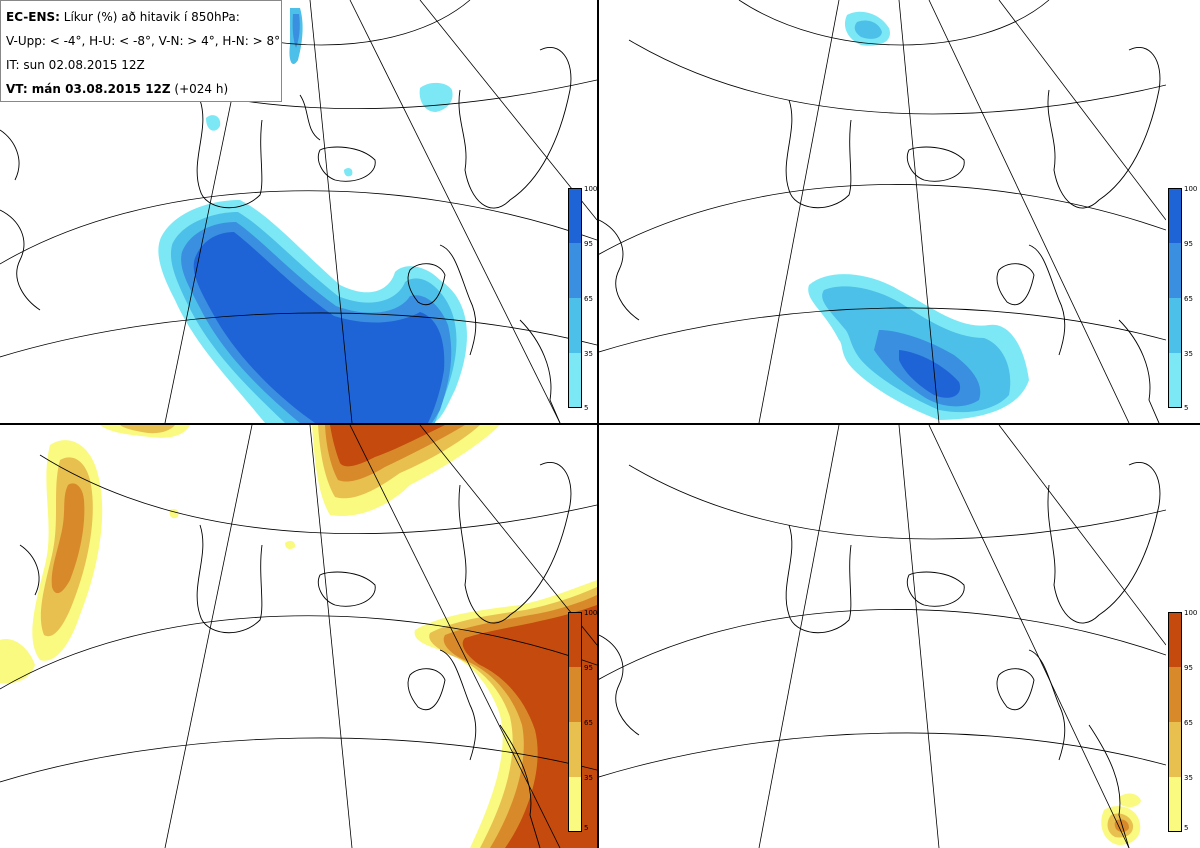 The height and width of the screenshot is (848, 1200). What do you see at coordinates (88, 89) in the screenshot?
I see `legend-valid-time: VT: mán 03.08.2015 12Z` at bounding box center [88, 89].